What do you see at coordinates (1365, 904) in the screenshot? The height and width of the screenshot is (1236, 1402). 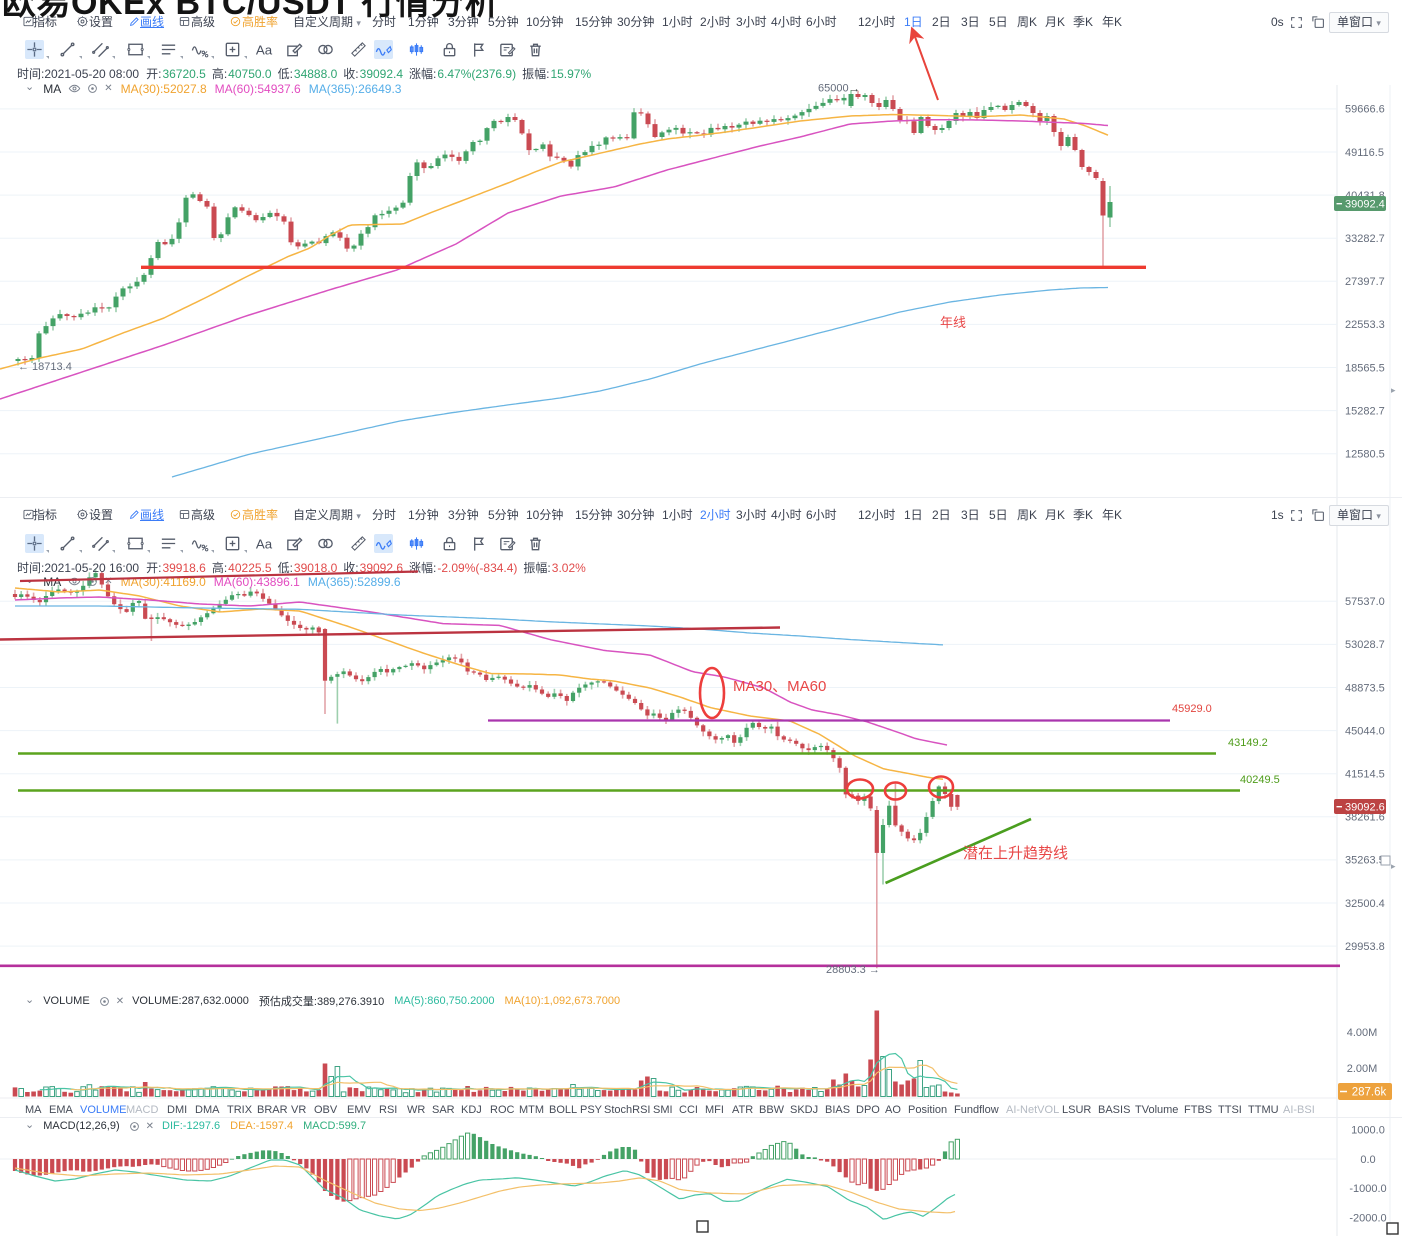 I see `svg-text: 32500.4` at bounding box center [1365, 904].